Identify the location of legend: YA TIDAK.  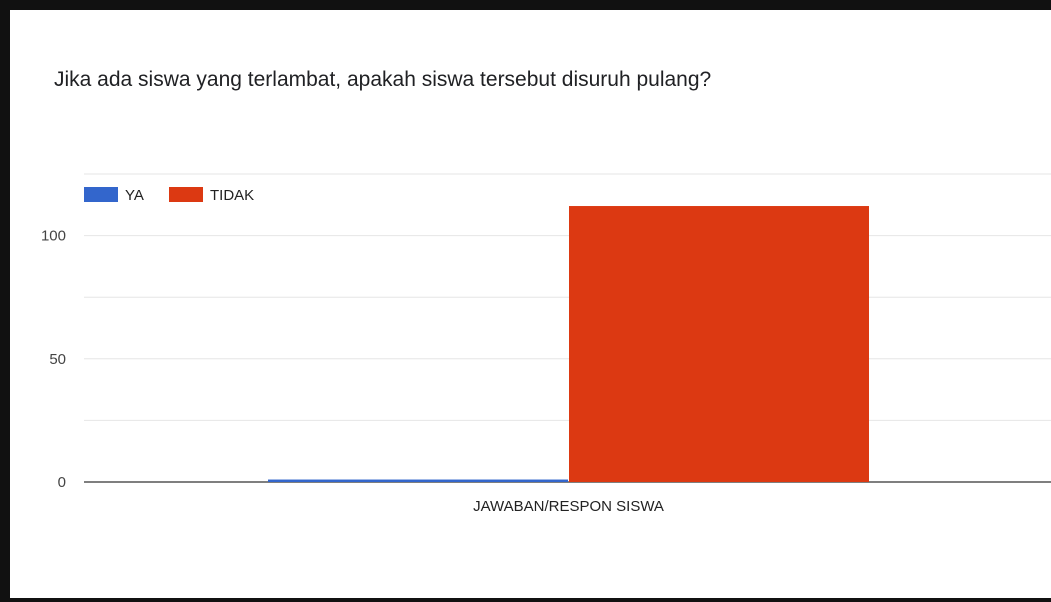
(169, 195).